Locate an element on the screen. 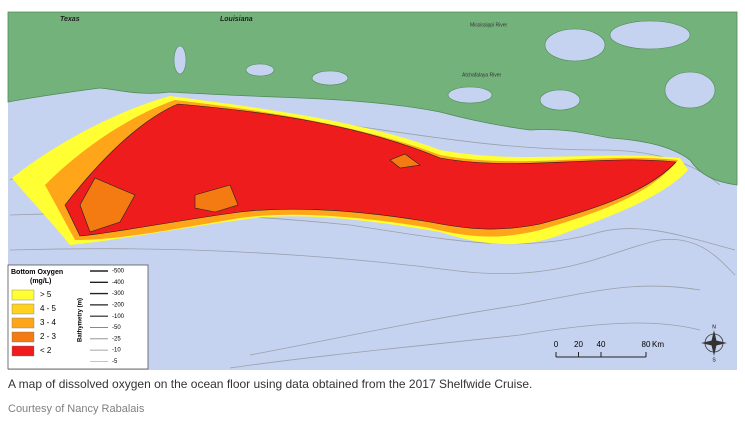 The image size is (745, 427). bathymetry-label: -10 is located at coordinates (116, 351).